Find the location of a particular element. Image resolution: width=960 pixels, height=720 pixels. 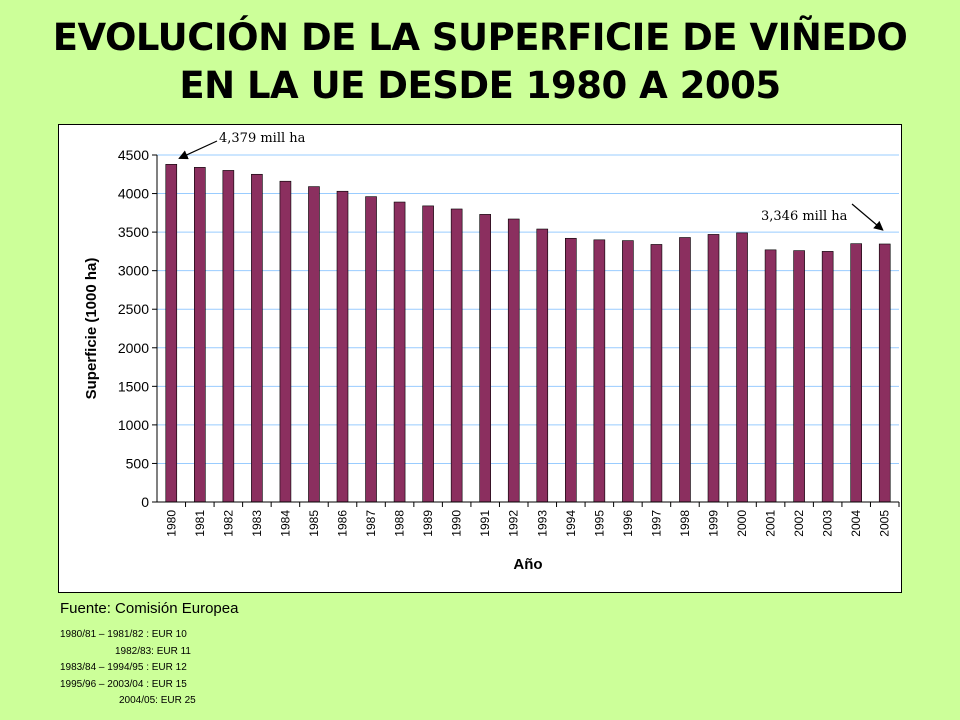

x-tick-label: 2003 is located at coordinates (828, 523).